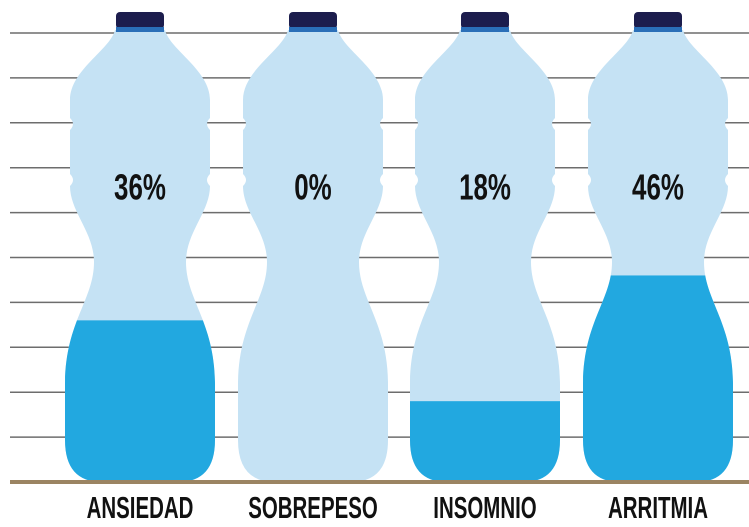 The width and height of the screenshot is (749, 527). What do you see at coordinates (658, 507) in the screenshot?
I see `x-tick-label: ARRITMIA` at bounding box center [658, 507].